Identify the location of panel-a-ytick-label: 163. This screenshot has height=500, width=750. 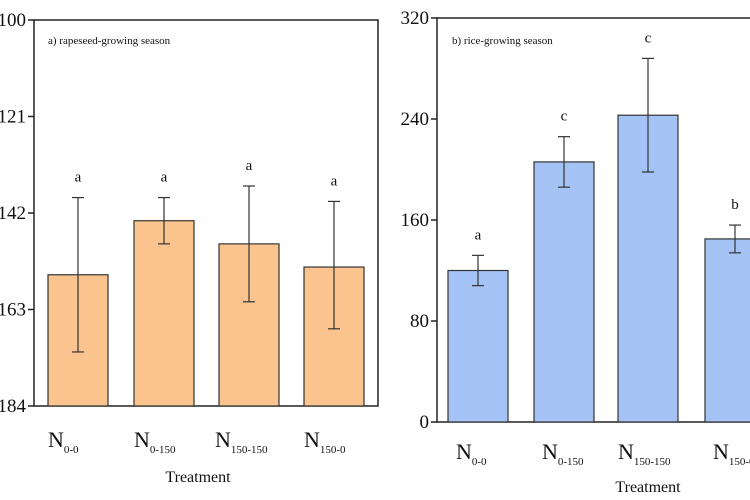
(13, 310).